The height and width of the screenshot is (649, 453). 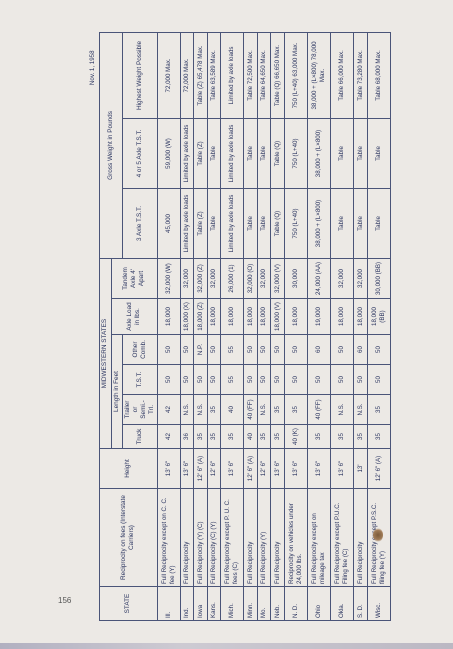 I want to click on gross-max-cell: 38,000 + (L×800) 78,000 Max., so click(x=319, y=75).